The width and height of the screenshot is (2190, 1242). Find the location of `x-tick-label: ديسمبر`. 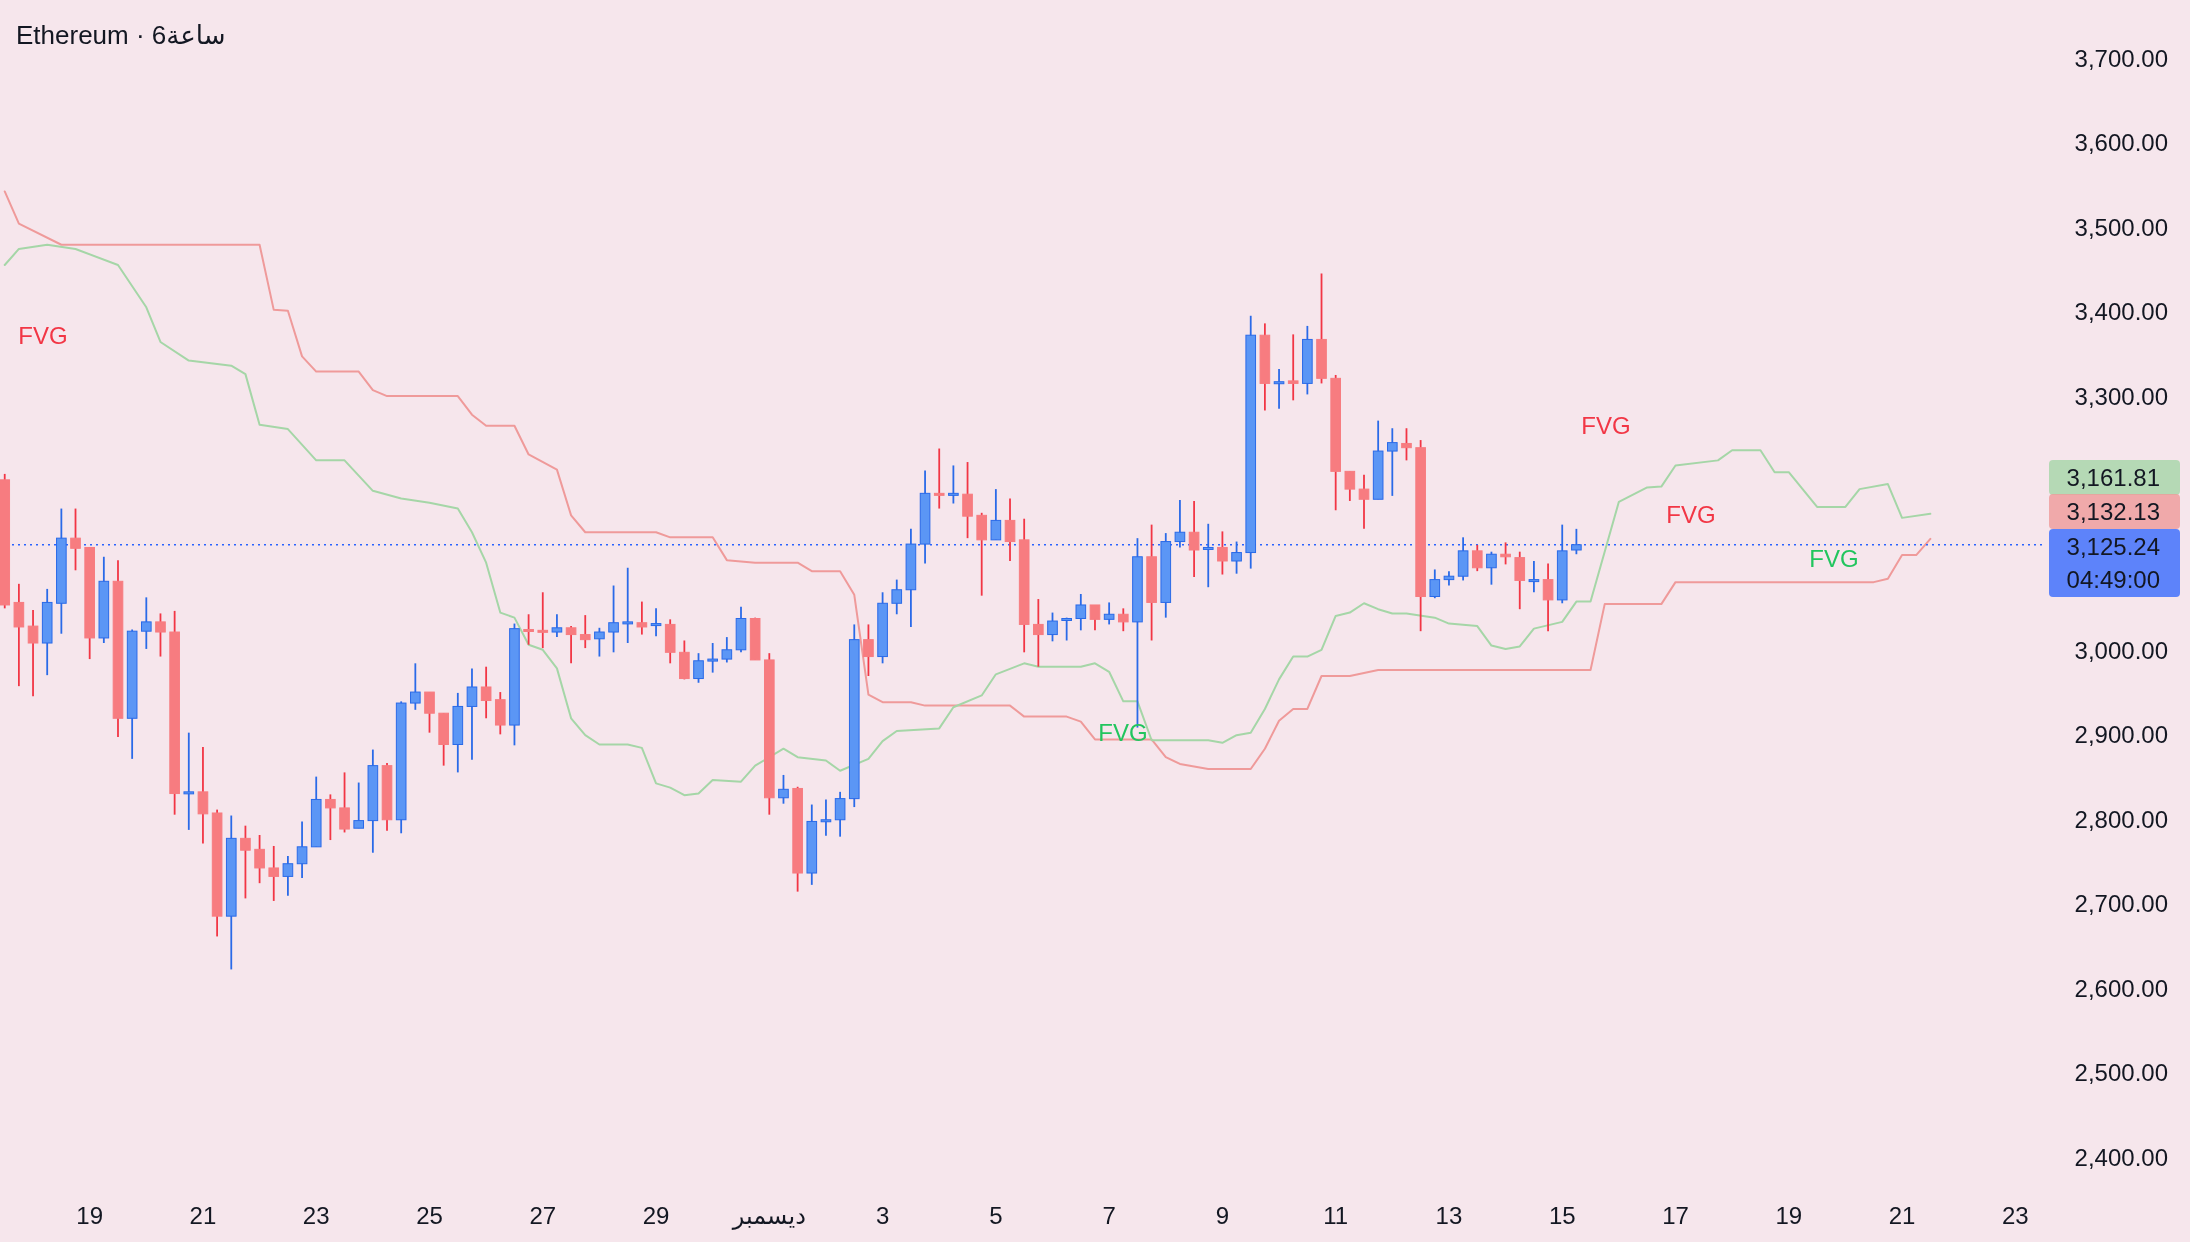

x-tick-label: ديسمبر is located at coordinates (768, 1216).